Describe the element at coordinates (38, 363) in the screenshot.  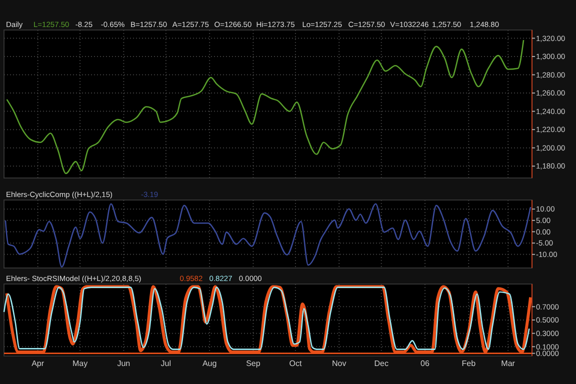
I see `x-tick-label: Apr` at that location.